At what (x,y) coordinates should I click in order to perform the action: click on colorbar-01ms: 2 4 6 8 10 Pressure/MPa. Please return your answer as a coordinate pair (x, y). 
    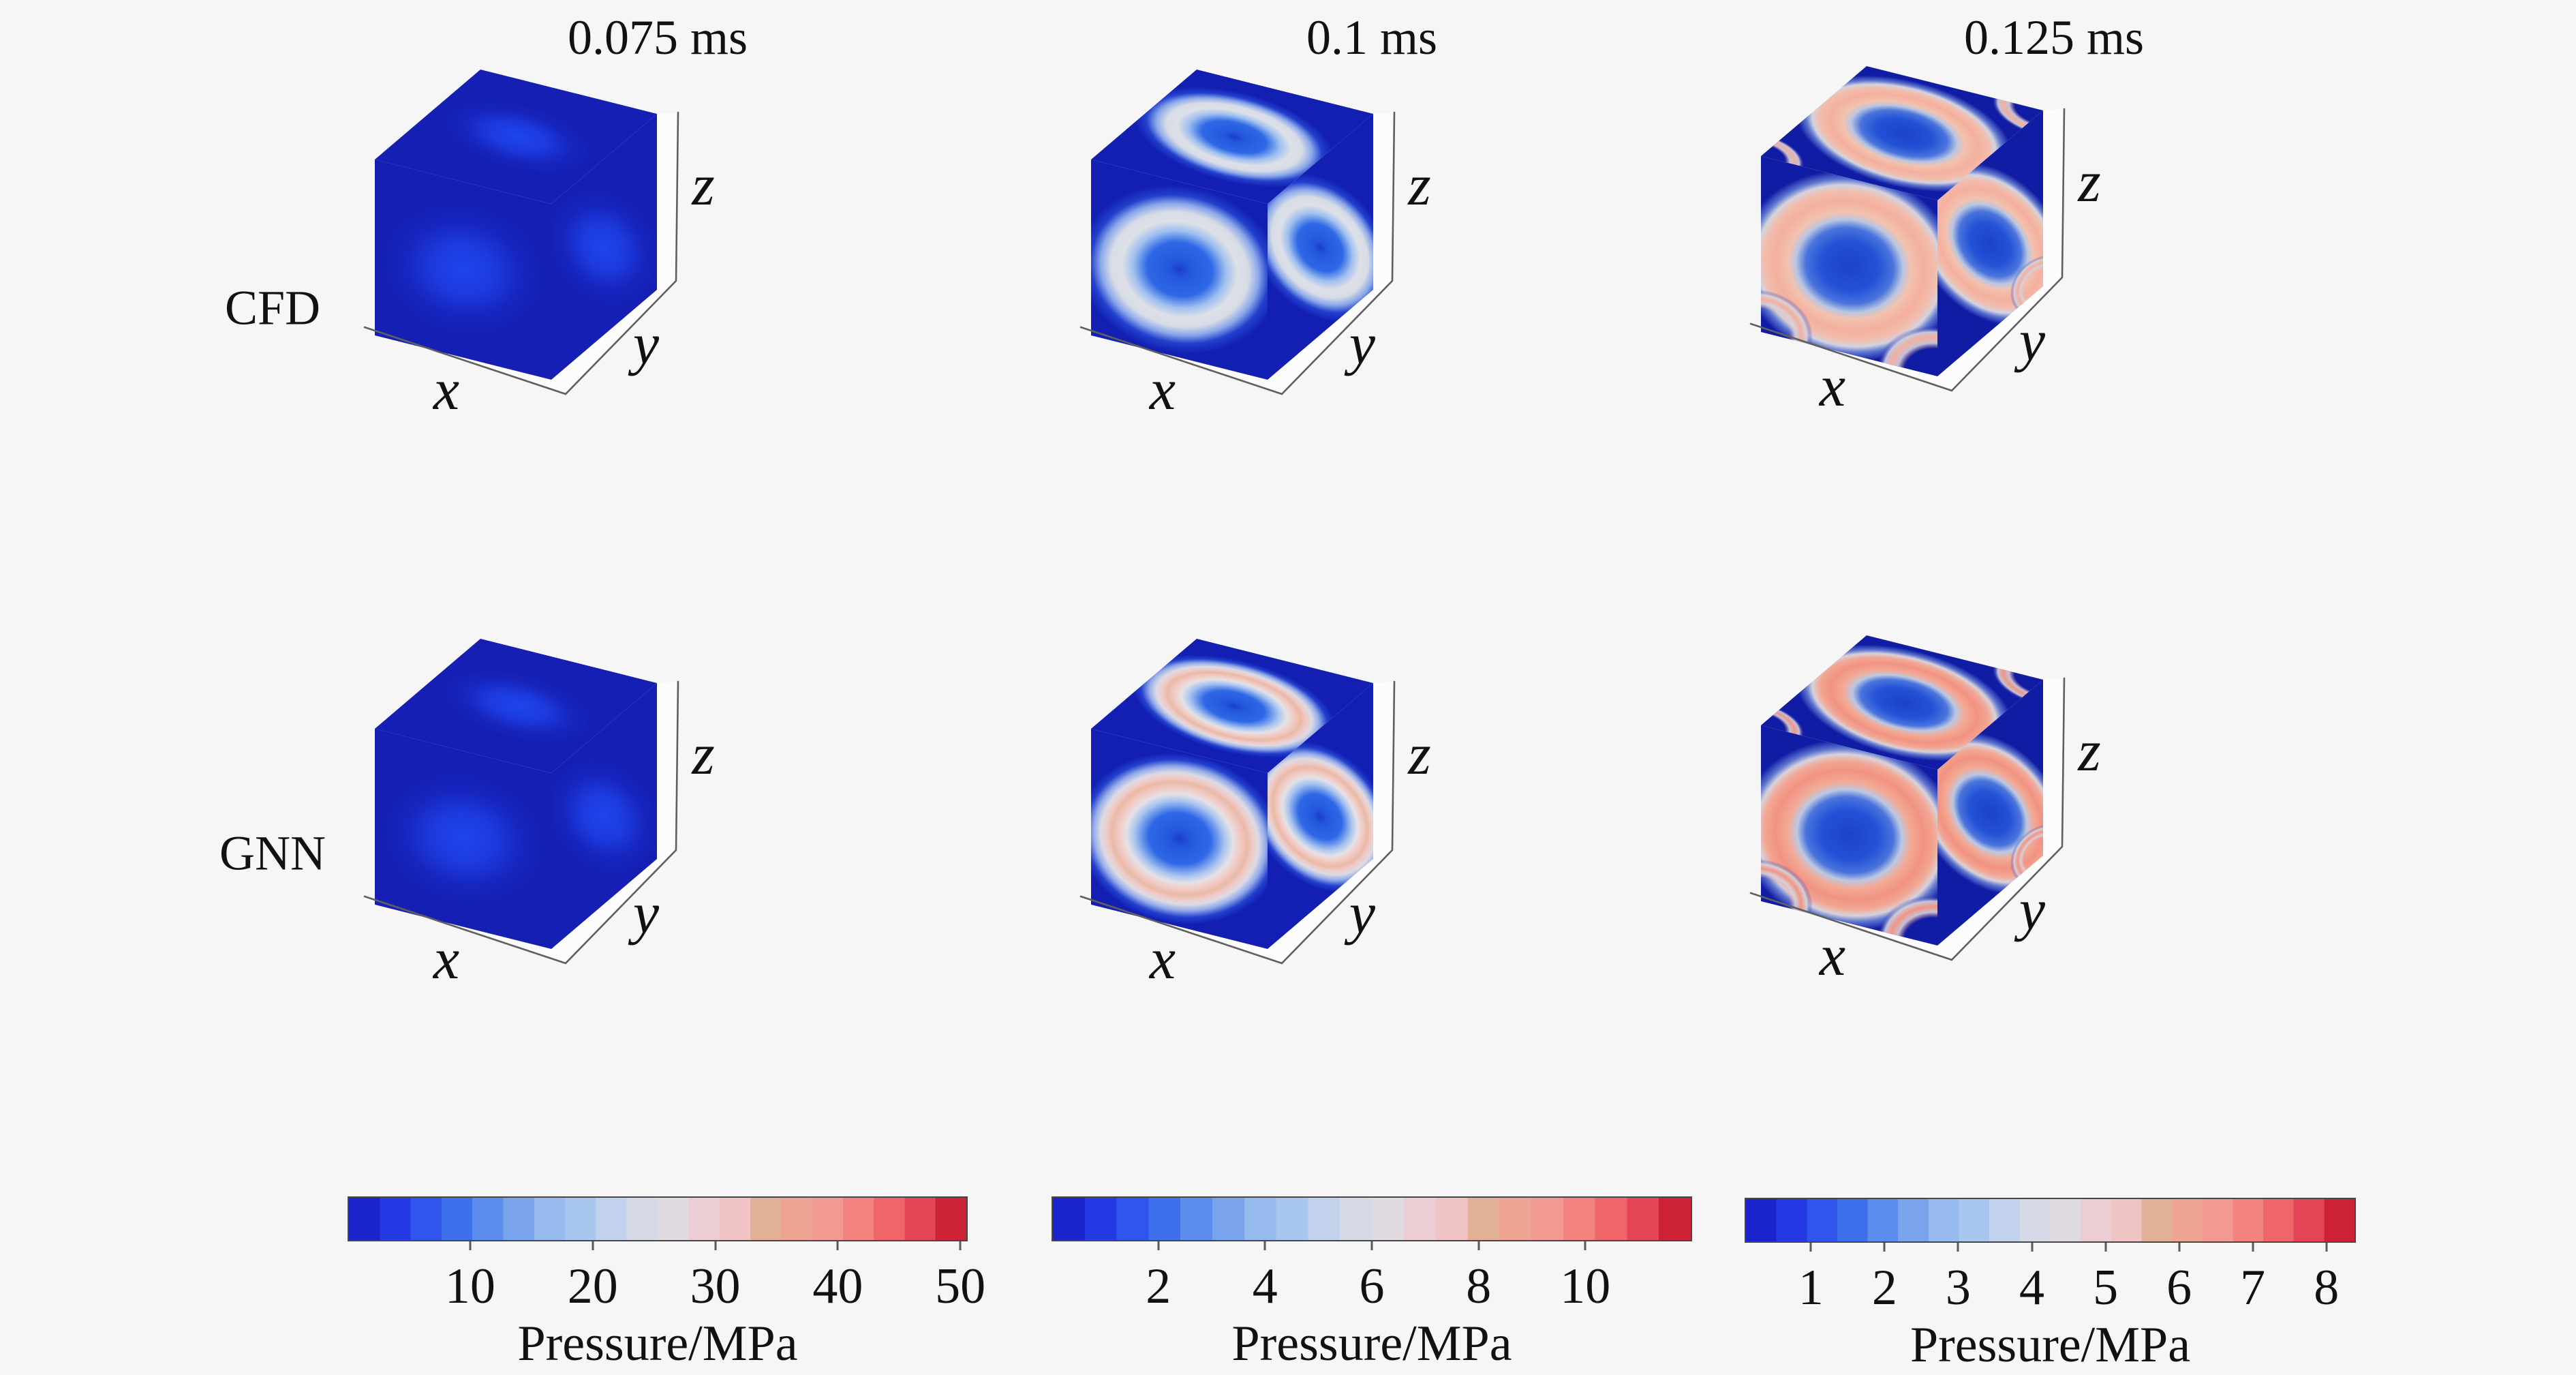
    Looking at the image, I should click on (1372, 1285).